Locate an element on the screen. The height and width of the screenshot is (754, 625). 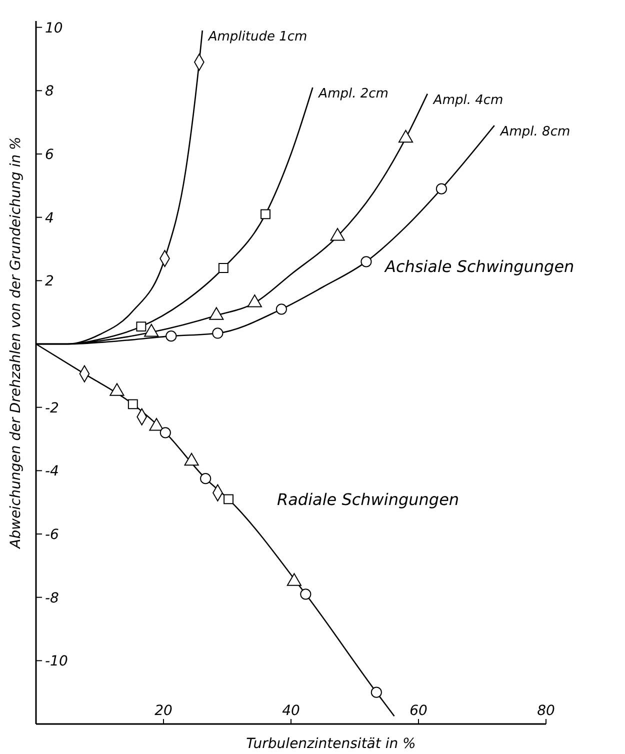
y-tick-label: 2 is located at coordinates (49, 282).